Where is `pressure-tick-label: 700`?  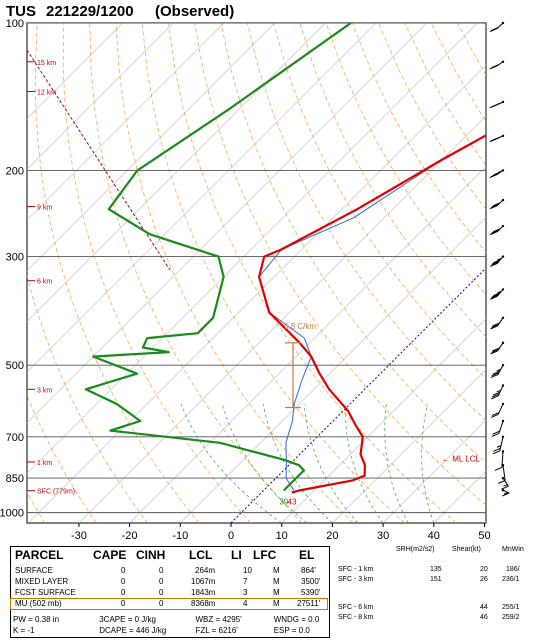 pressure-tick-label: 700 is located at coordinates (15, 438).